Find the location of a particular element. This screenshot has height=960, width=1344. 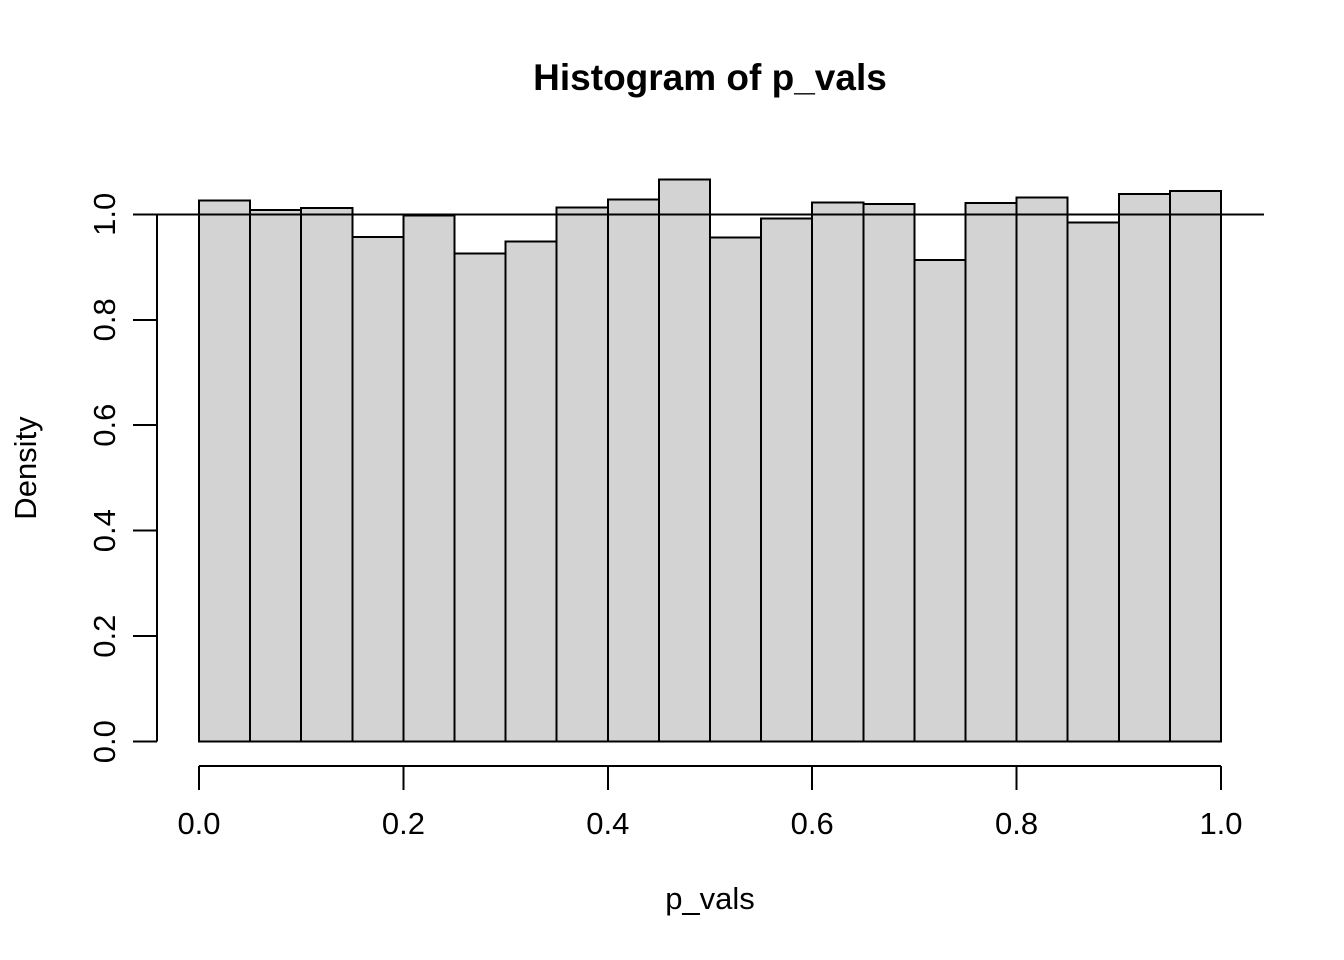

x-tick-label: 0.2 is located at coordinates (403, 823).